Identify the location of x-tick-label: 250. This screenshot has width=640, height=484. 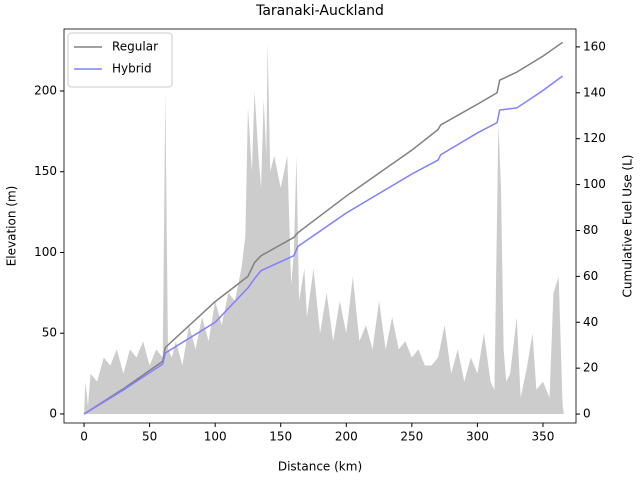
(411, 437).